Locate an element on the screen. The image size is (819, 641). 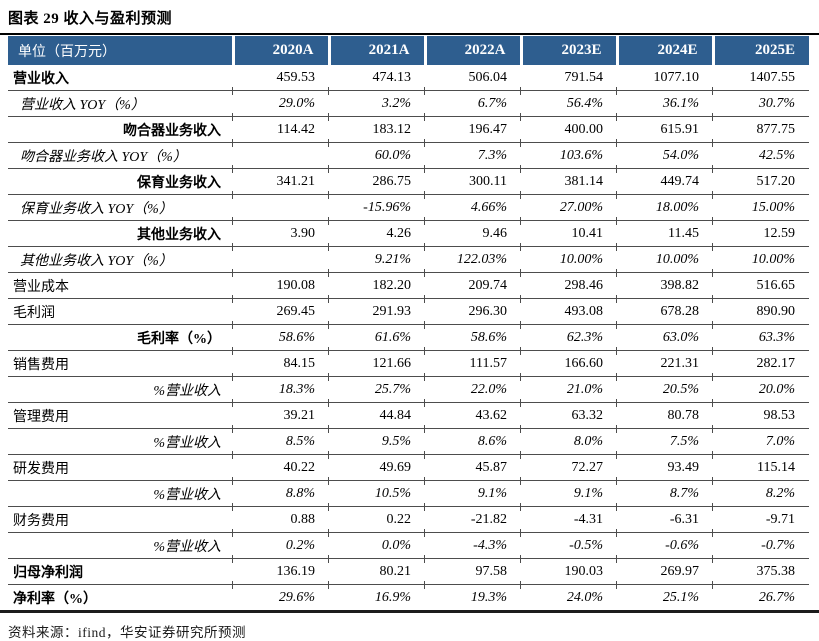
cell-value: 375.38 is located at coordinates (760, 570).